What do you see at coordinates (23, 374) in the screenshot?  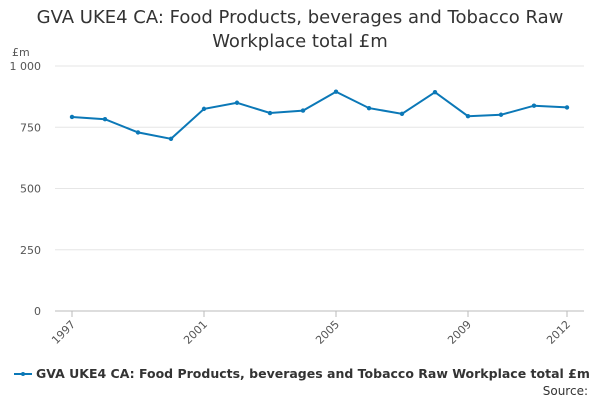 I see `legend-swatch` at bounding box center [23, 374].